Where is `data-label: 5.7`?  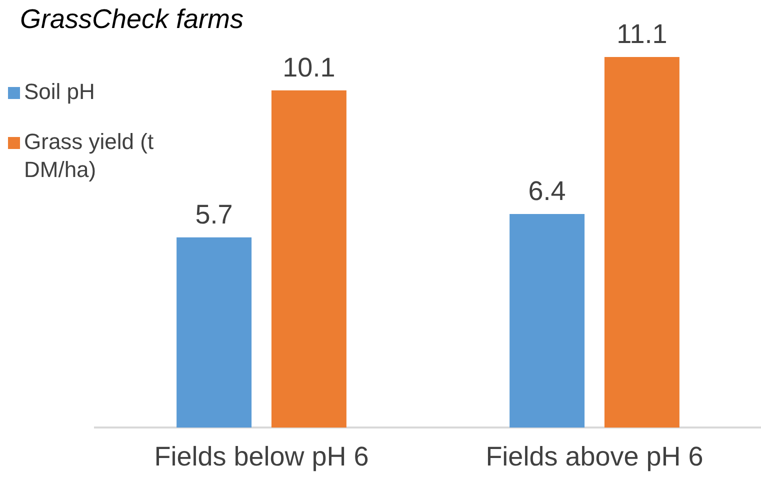
data-label: 5.7 is located at coordinates (214, 214).